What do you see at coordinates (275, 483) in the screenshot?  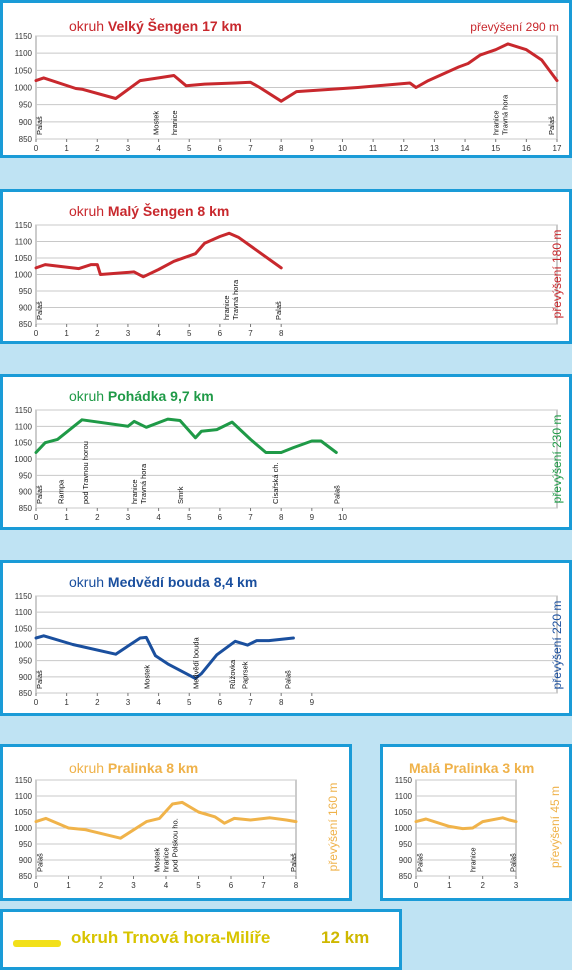 I see `place-label: Císařská ch.` at bounding box center [275, 483].